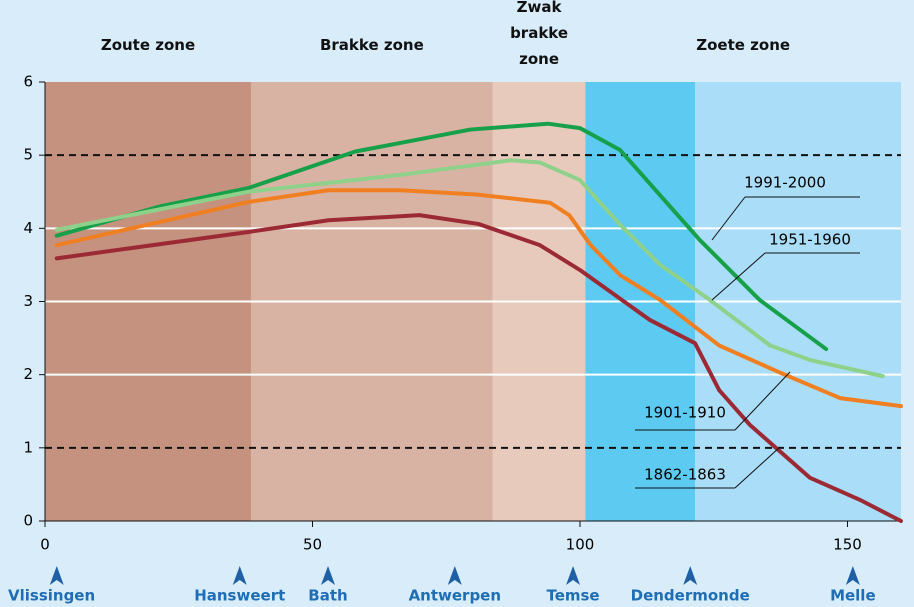 This screenshot has height=607, width=914. What do you see at coordinates (455, 596) in the screenshot?
I see `location-label: Antwerpen` at bounding box center [455, 596].